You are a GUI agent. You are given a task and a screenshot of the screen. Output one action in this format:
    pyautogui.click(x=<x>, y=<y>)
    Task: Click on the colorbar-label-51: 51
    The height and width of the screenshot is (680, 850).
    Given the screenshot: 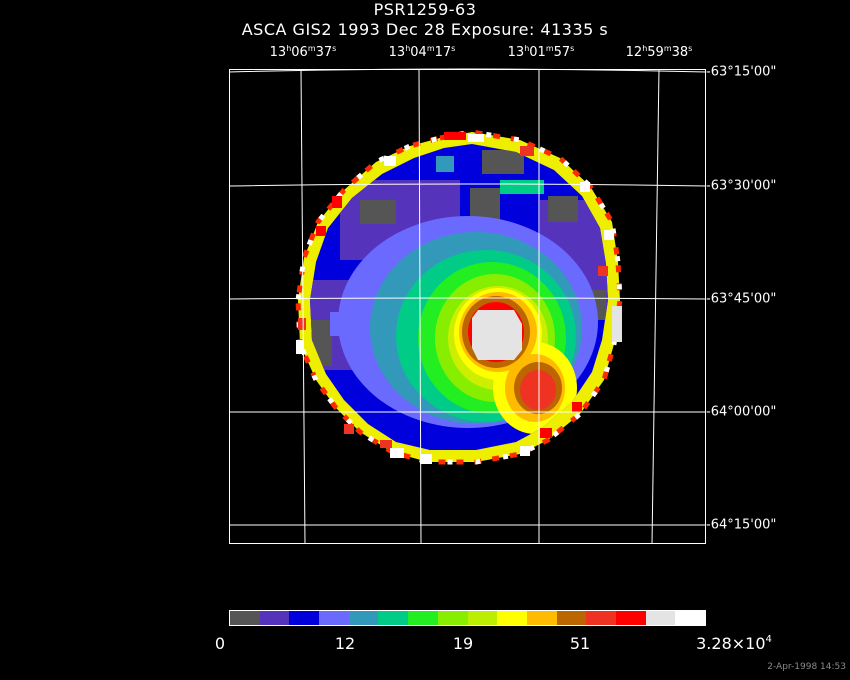 What is the action you would take?
    pyautogui.click(x=580, y=643)
    